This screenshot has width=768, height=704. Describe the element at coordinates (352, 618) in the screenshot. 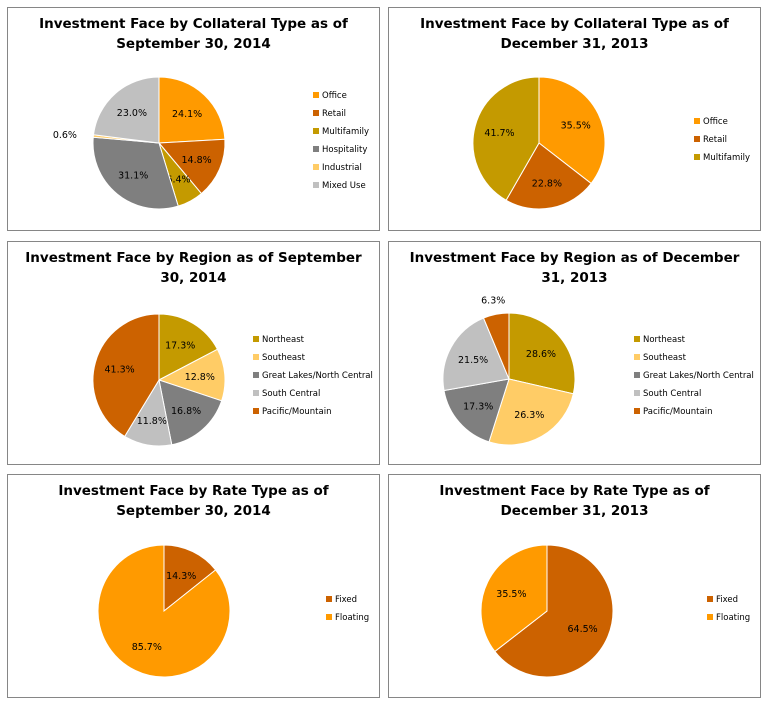

I see `legend-label-floating: Floating` at that location.